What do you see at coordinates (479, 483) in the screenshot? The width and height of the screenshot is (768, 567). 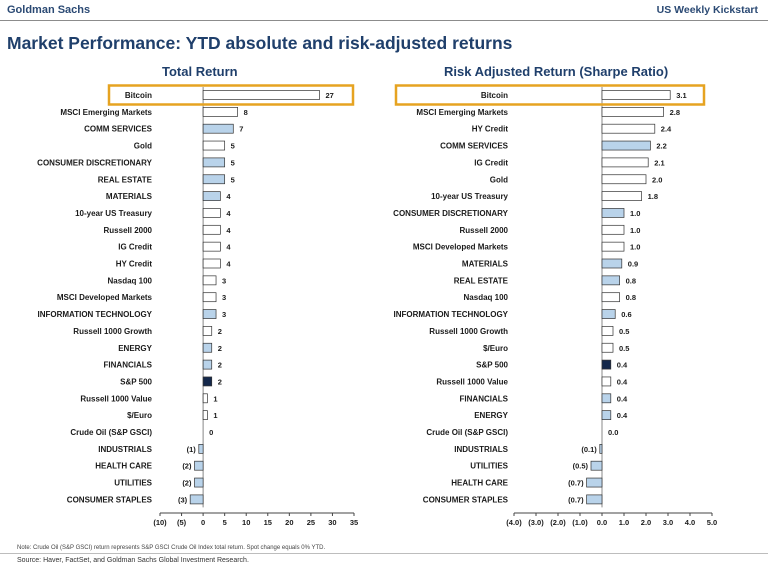 I see `sharpe-ratio-category-label: HEALTH CARE` at bounding box center [479, 483].